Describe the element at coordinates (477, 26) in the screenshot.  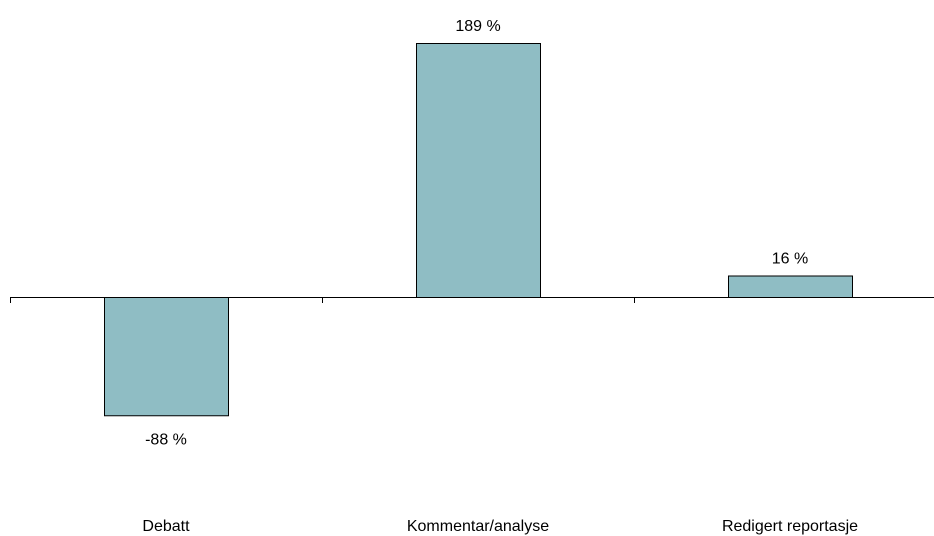
I see `data-label: 189 %` at that location.